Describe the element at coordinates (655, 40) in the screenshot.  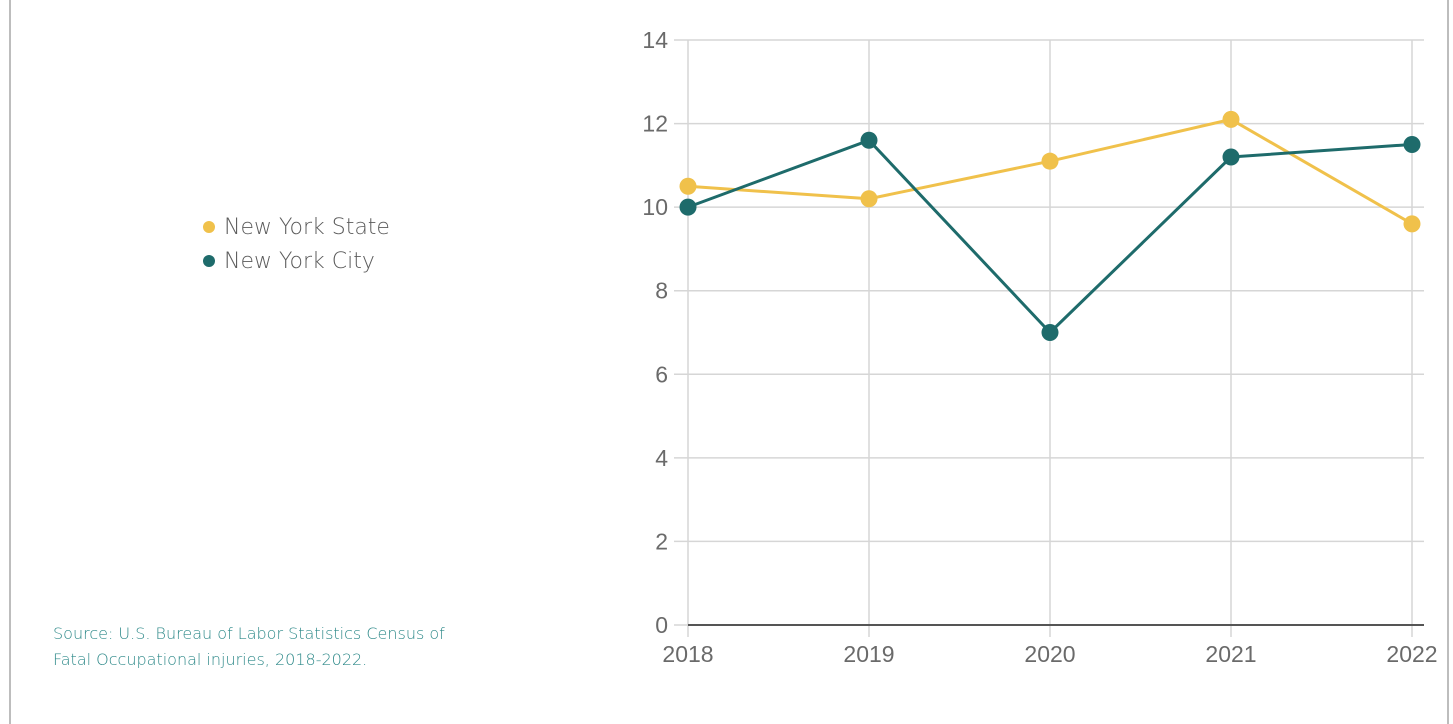
I see `y-tick-label: 14` at that location.